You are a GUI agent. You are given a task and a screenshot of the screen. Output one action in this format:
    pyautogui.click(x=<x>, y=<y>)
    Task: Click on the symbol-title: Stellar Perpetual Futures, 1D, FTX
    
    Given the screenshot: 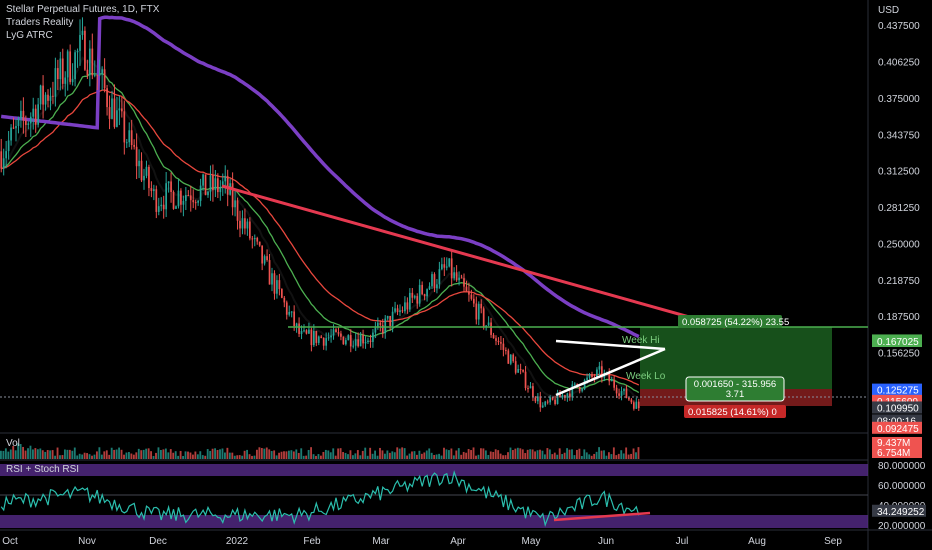 What is the action you would take?
    pyautogui.click(x=83, y=9)
    